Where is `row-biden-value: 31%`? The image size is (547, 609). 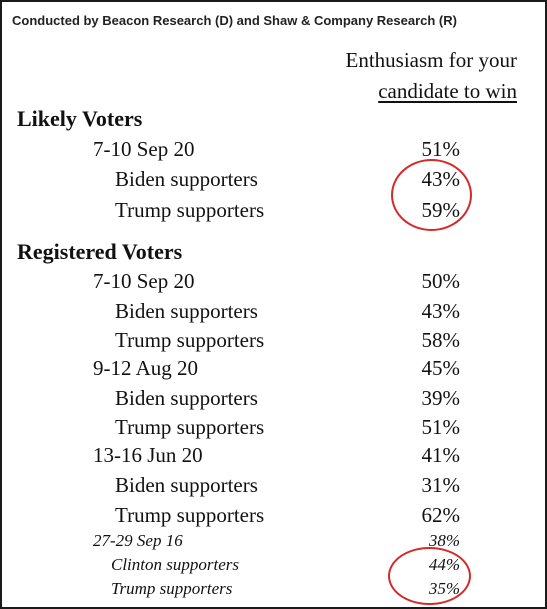
row-biden-value: 31% is located at coordinates (441, 485).